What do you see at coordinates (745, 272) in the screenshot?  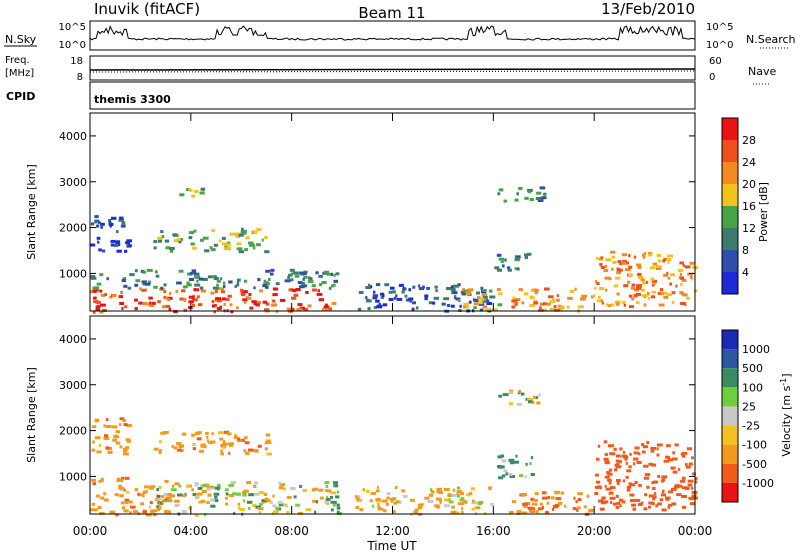 I see `colorbar-tick-label: 4` at bounding box center [745, 272].